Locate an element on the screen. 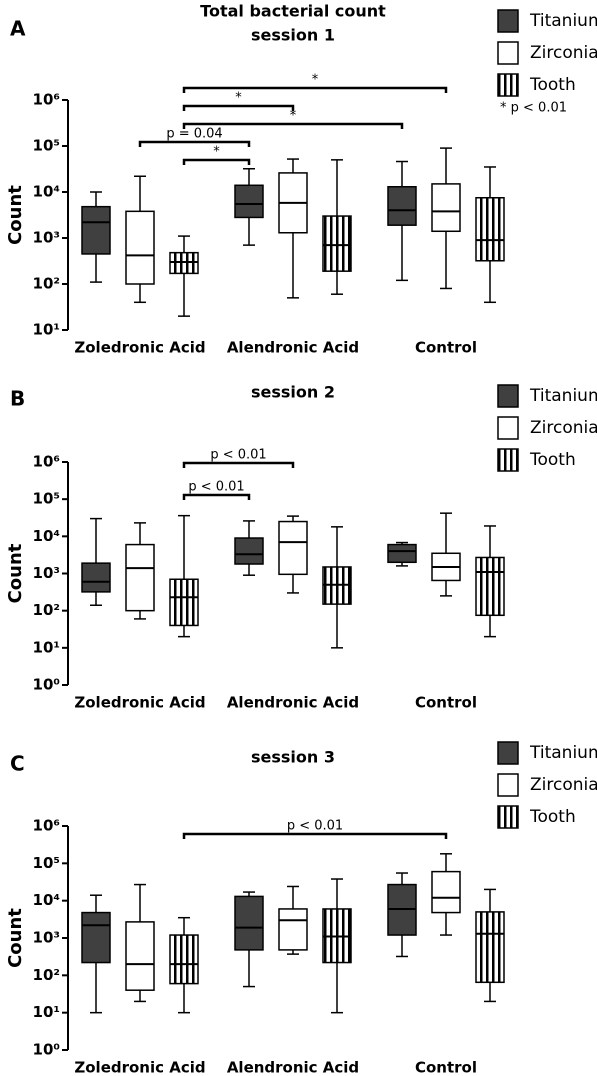  panel-label: C is located at coordinates (17, 764).